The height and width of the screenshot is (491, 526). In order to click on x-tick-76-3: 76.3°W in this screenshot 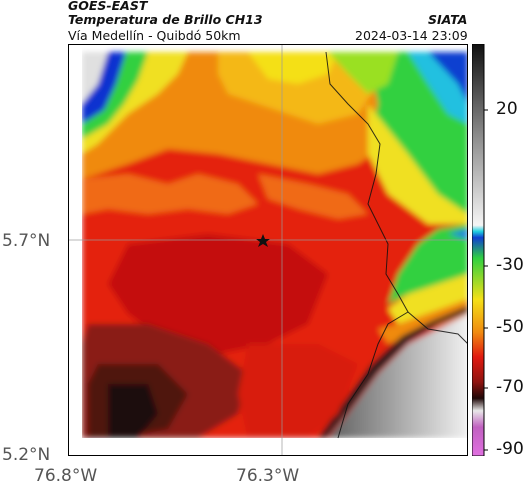, I will do `click(268, 476)`.